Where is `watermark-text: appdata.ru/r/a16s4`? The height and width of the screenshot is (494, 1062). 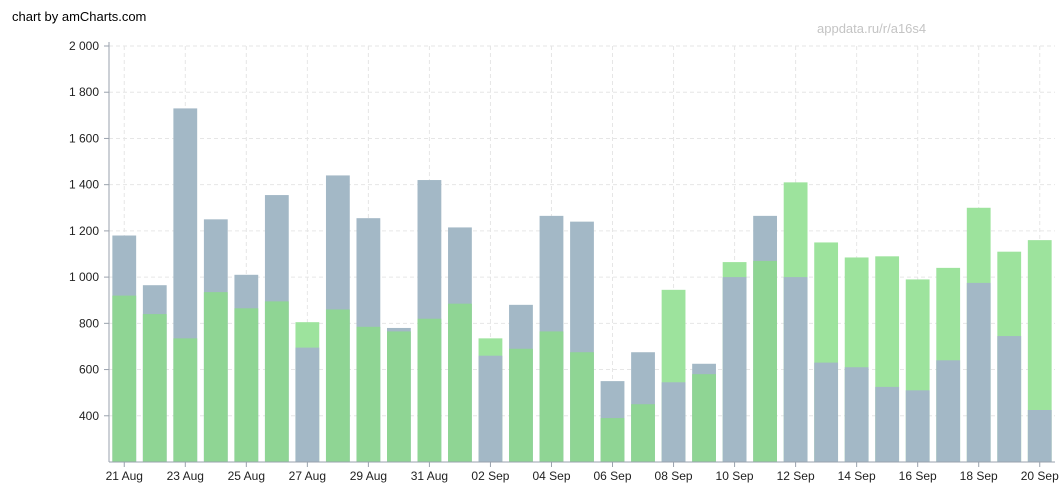 watermark-text: appdata.ru/r/a16s4 is located at coordinates (872, 28).